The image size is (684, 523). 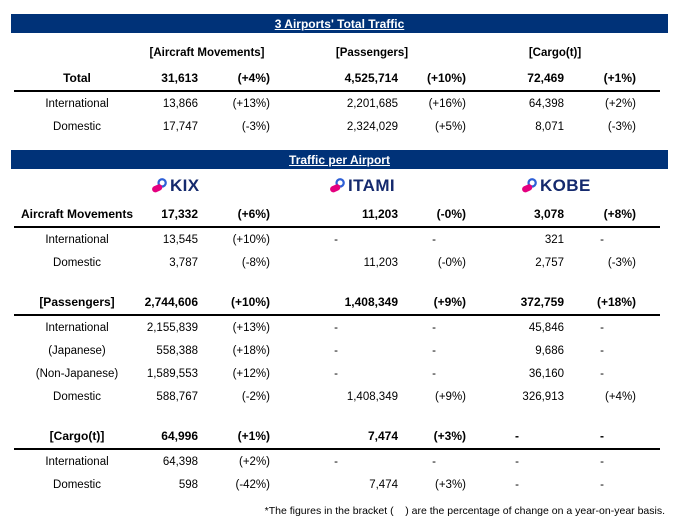 I want to click on value-cell: 31,613, so click(x=179, y=77).